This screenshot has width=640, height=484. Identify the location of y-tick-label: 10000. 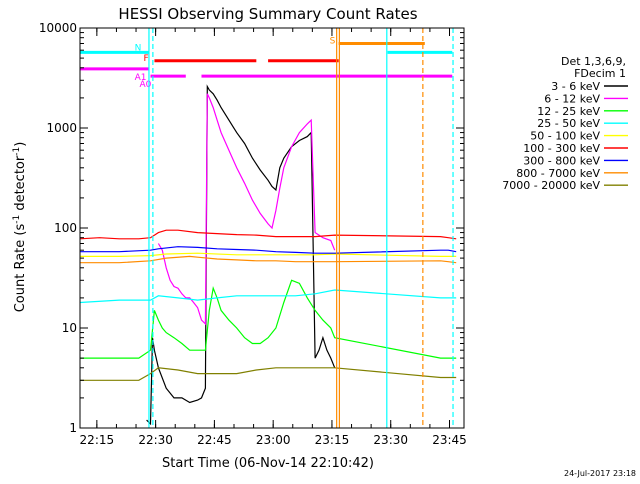
(58, 28).